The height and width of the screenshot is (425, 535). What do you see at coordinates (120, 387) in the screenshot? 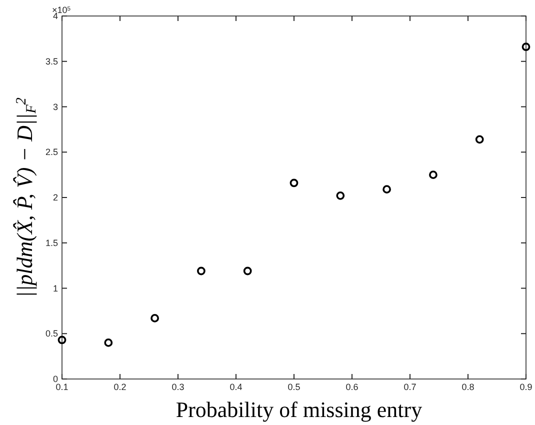
I see `x-tick-label: 0.2` at bounding box center [120, 387].